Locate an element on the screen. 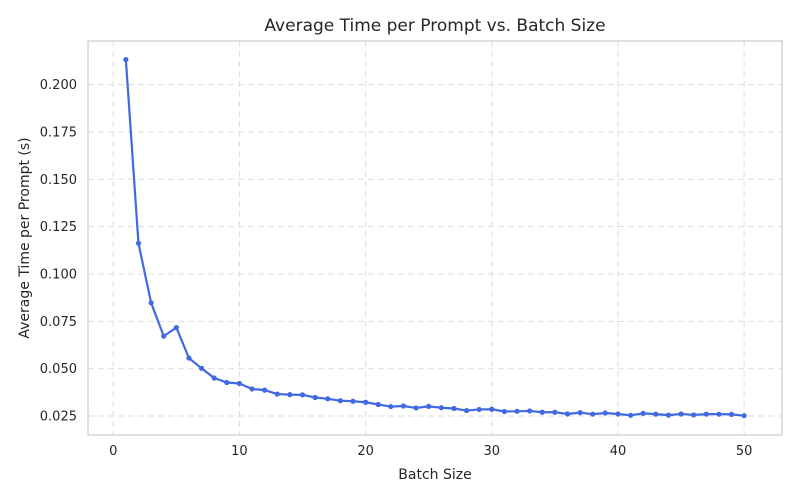 The image size is (800, 500). y-tick-label: 0.100 is located at coordinates (58, 274).